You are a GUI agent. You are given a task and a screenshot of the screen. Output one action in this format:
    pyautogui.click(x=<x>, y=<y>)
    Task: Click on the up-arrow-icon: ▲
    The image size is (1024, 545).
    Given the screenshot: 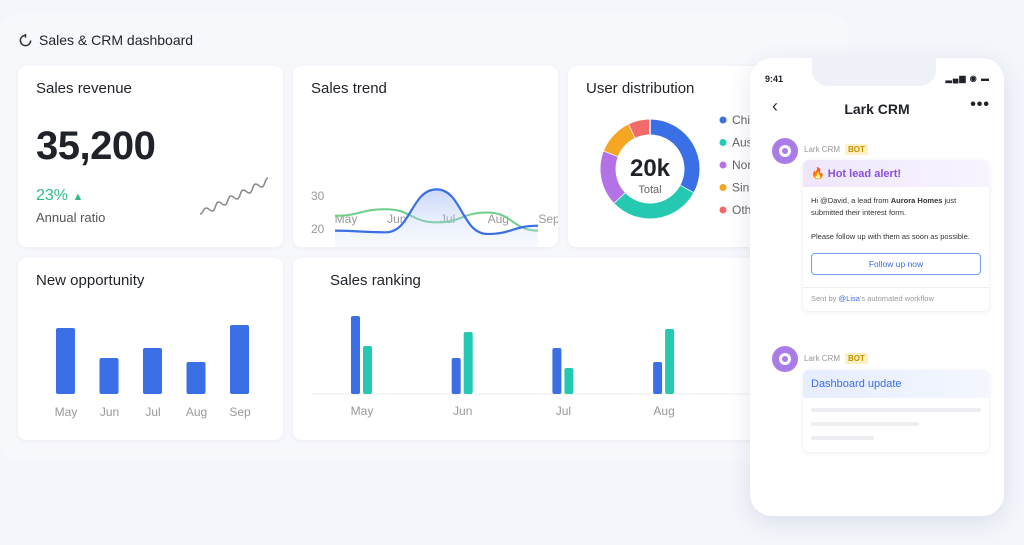 What is the action you would take?
    pyautogui.click(x=78, y=197)
    